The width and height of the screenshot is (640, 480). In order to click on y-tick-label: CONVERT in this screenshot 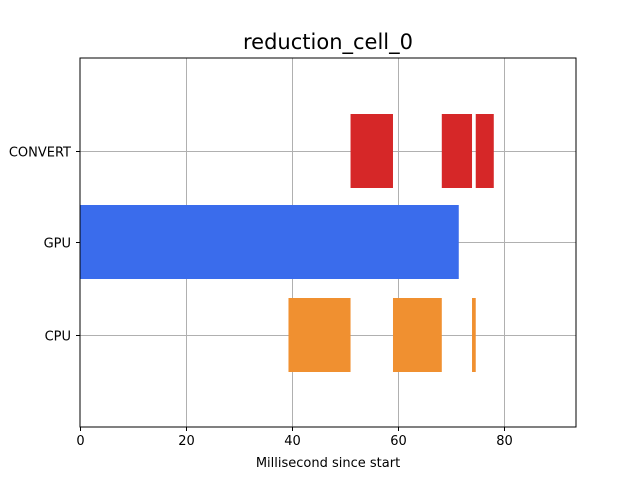, I will do `click(40, 153)`.